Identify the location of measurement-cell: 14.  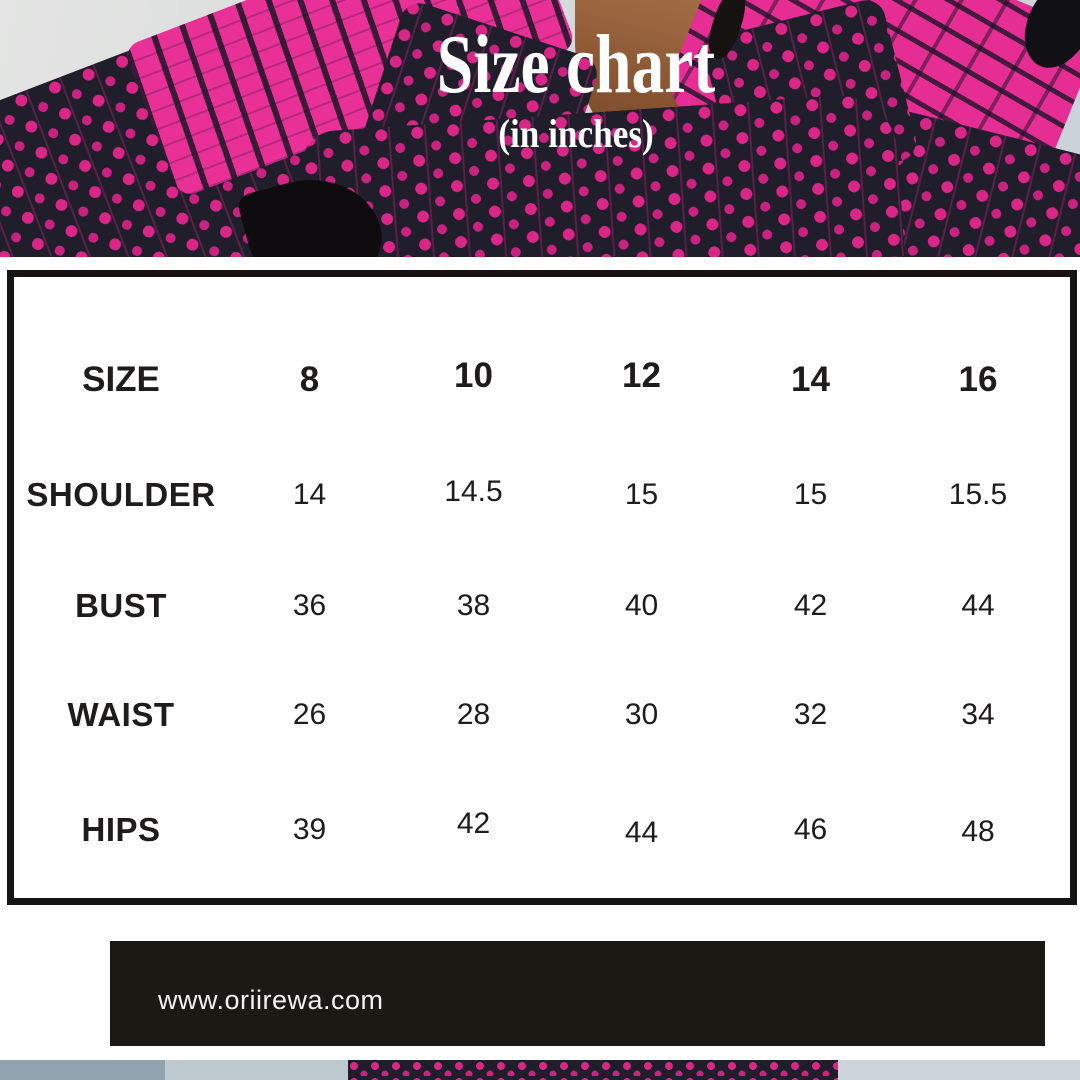
(309, 494).